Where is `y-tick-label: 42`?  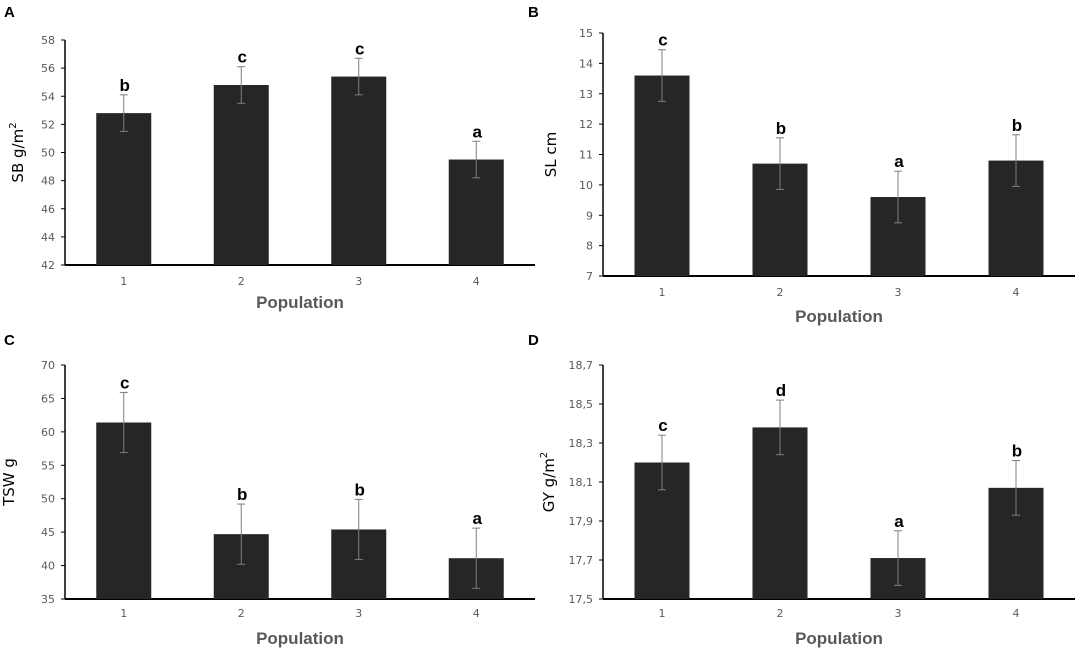
y-tick-label: 42 is located at coordinates (48, 265).